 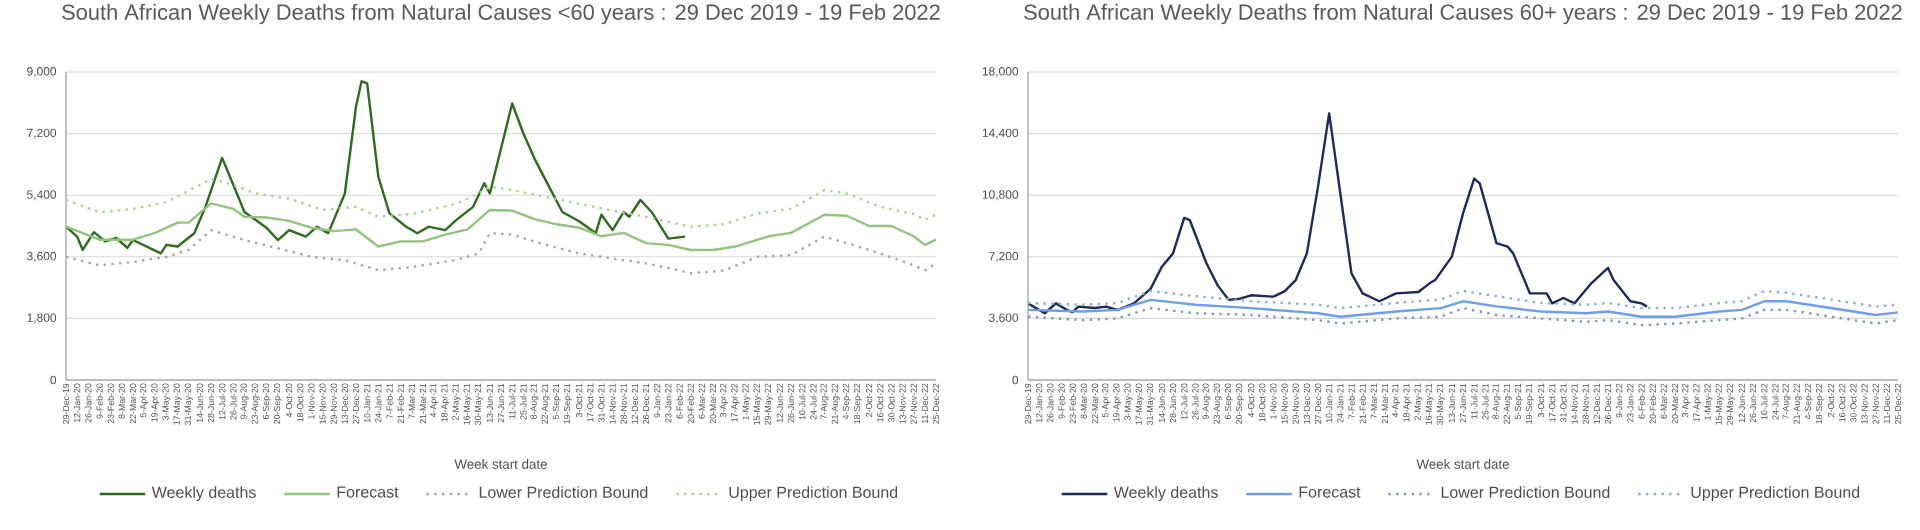 What do you see at coordinates (501, 14) in the screenshot?
I see `chart-title: South African Weekly Deaths from Natural Causes <60 years : 29 Dec 2019 - 19 Feb 2022` at bounding box center [501, 14].